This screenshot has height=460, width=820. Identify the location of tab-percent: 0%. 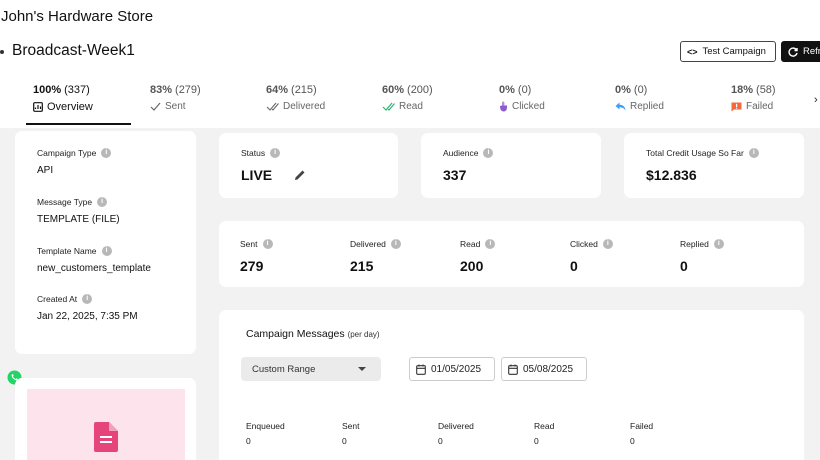
(507, 90).